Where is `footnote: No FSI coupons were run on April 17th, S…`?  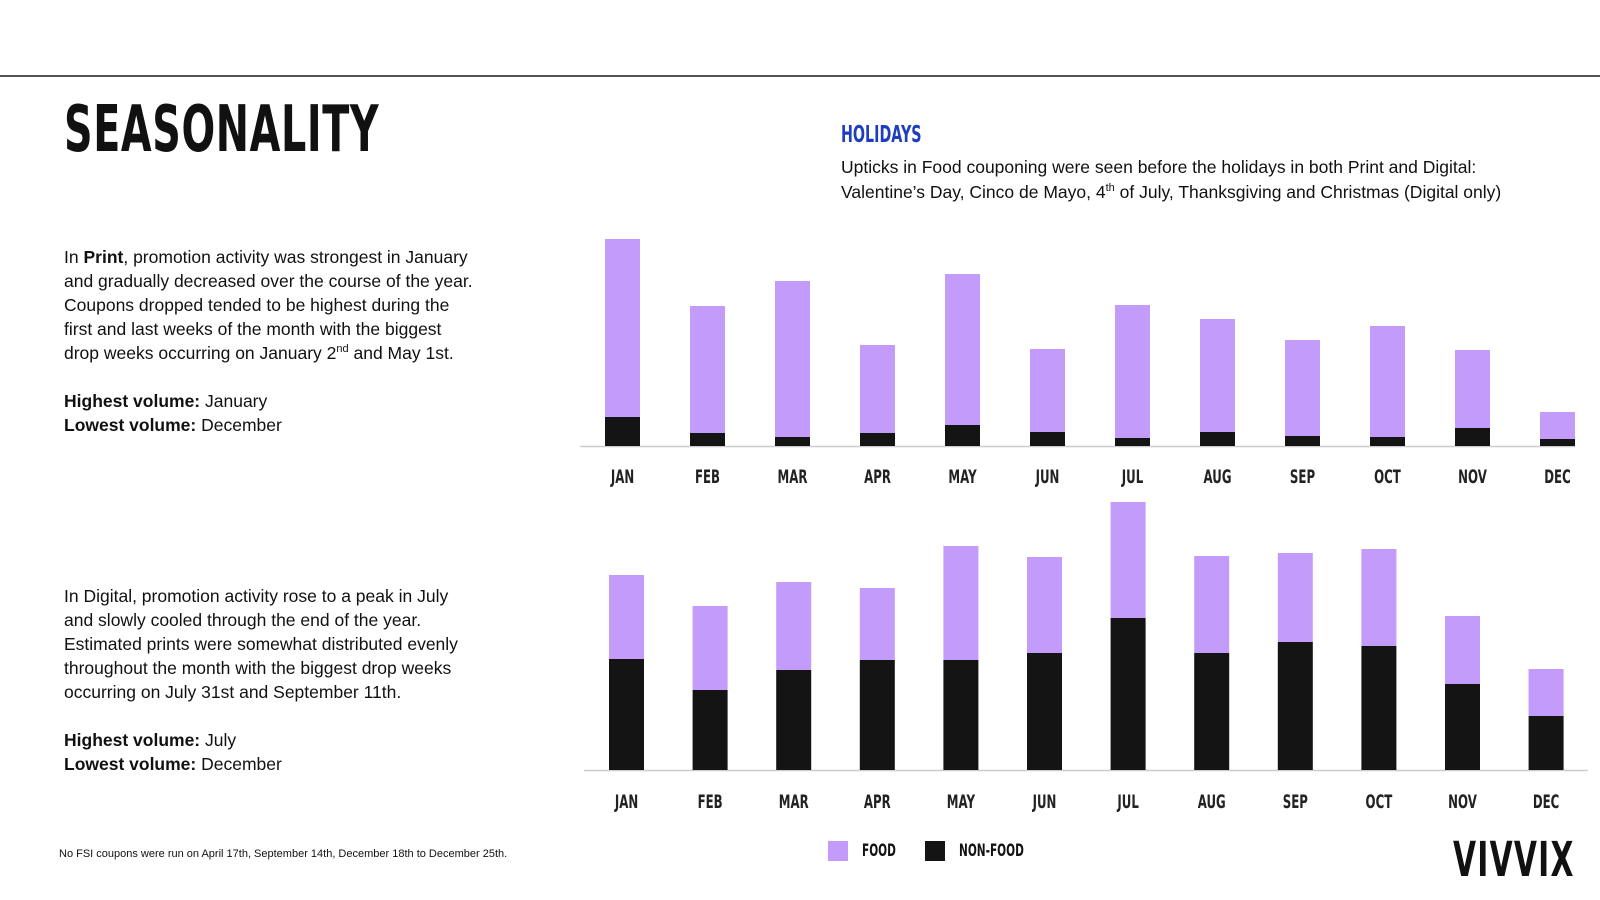 footnote: No FSI coupons were run on April 17th, S… is located at coordinates (283, 854).